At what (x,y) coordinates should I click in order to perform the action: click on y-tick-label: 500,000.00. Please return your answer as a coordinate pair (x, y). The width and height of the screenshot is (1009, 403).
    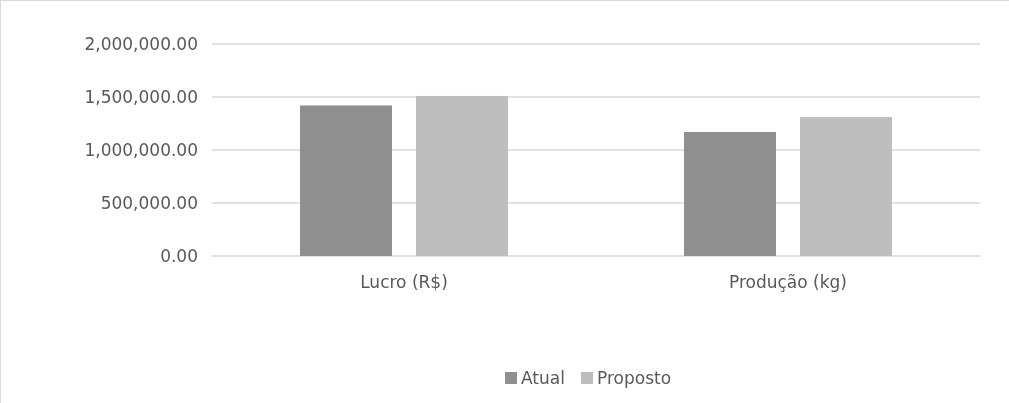
    Looking at the image, I should click on (149, 202).